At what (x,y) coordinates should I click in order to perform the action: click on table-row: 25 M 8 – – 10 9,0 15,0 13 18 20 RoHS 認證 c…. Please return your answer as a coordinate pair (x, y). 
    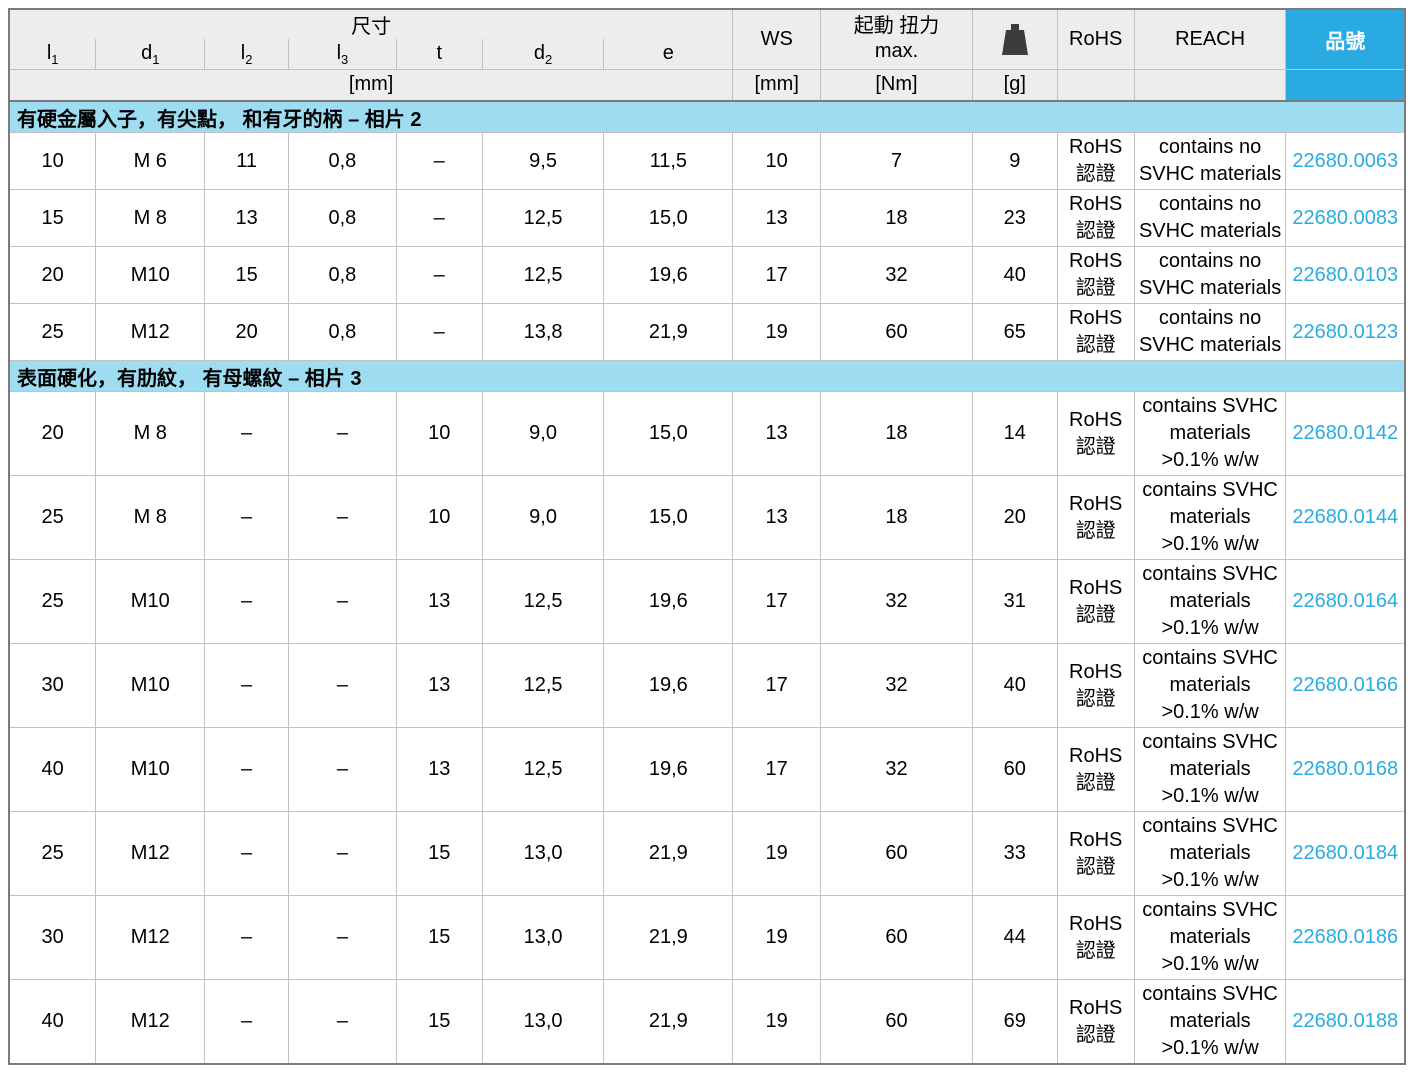
    Looking at the image, I should click on (707, 517).